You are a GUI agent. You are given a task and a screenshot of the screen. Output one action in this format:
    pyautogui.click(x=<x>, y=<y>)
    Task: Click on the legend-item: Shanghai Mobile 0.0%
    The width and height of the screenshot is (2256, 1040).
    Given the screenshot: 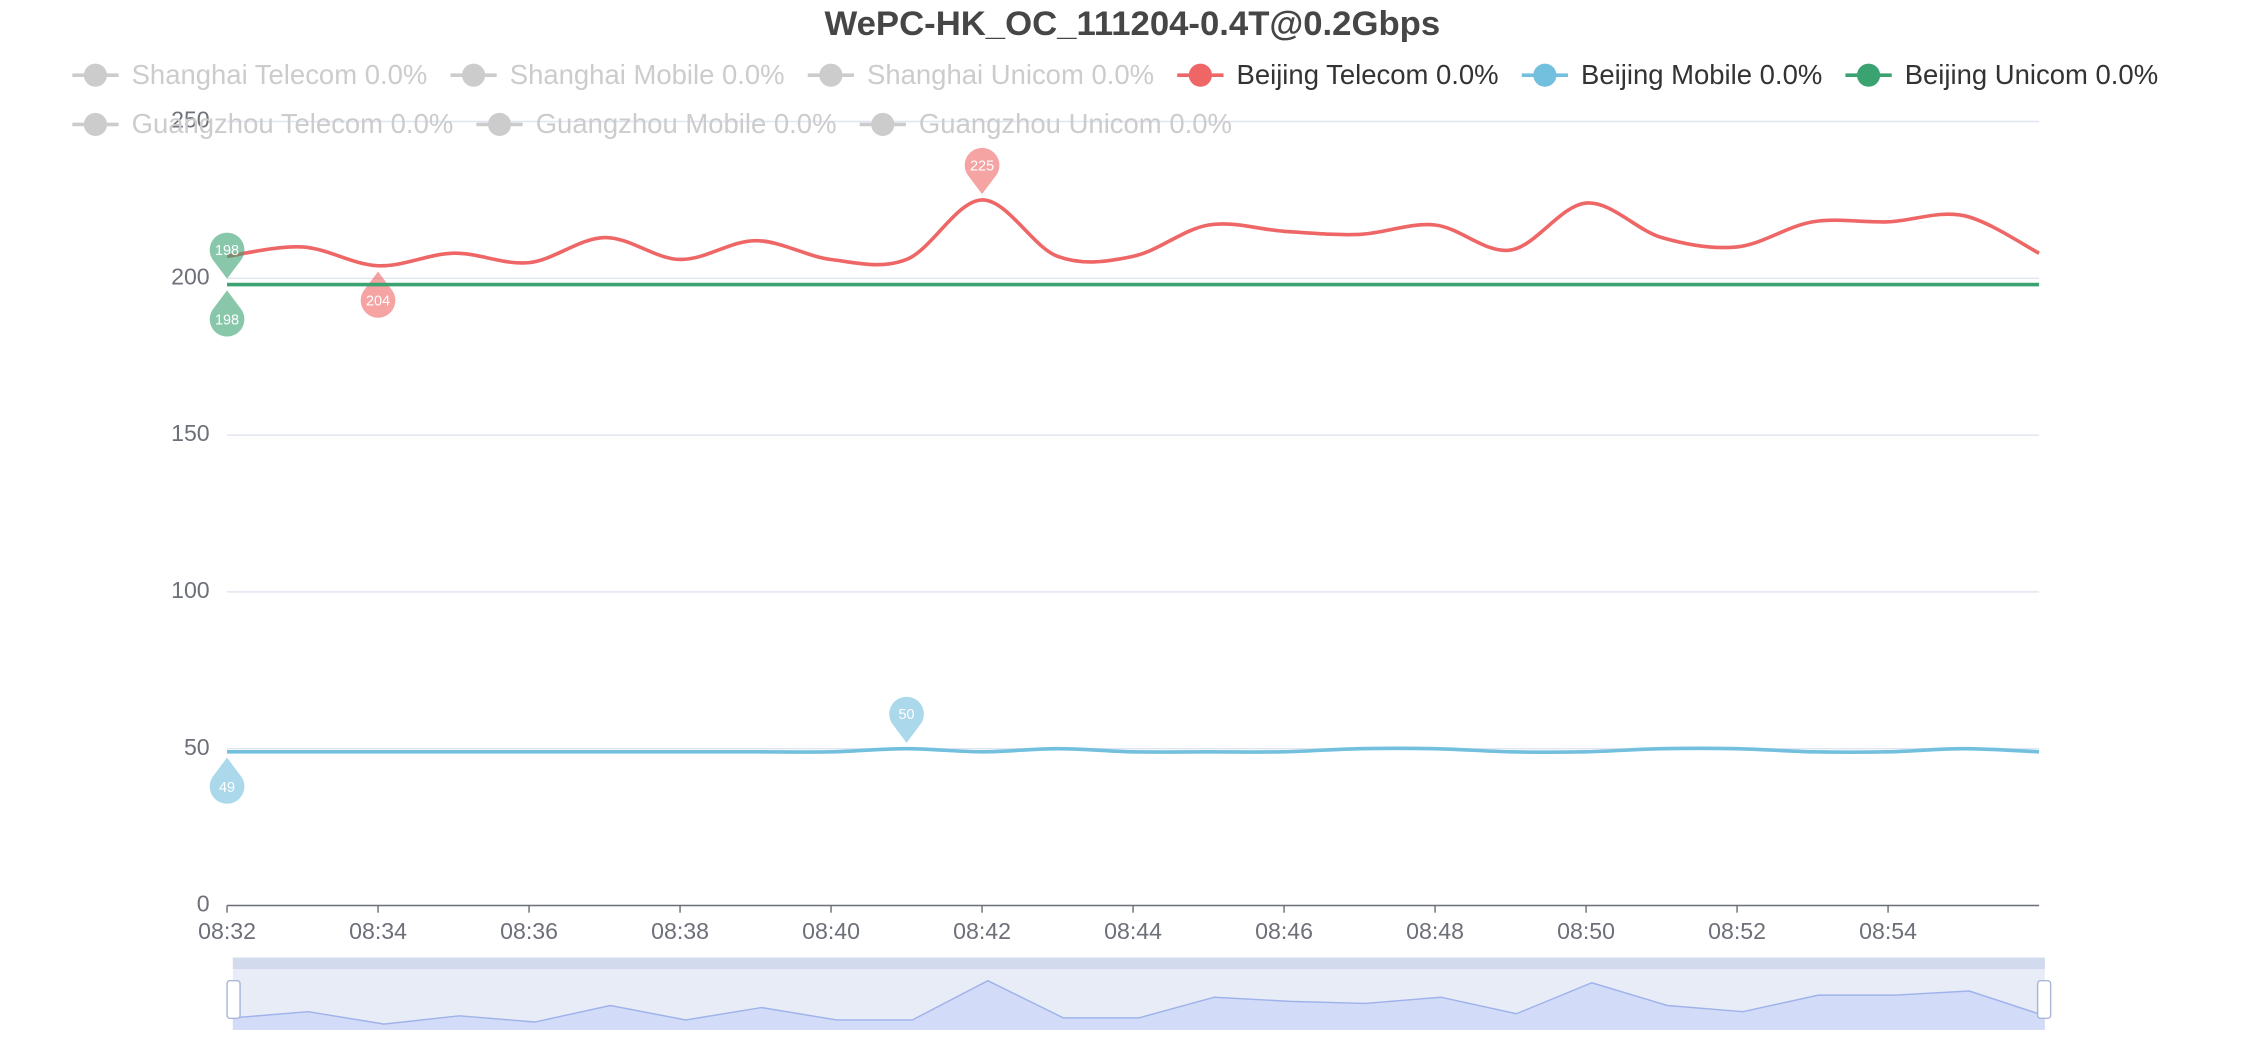 What is the action you would take?
    pyautogui.click(x=617, y=74)
    